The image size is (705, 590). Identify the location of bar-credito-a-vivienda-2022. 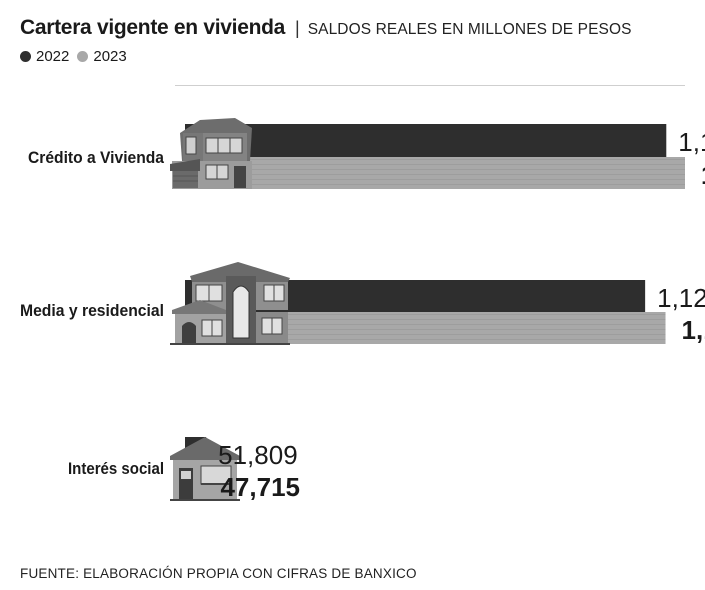
(426, 140).